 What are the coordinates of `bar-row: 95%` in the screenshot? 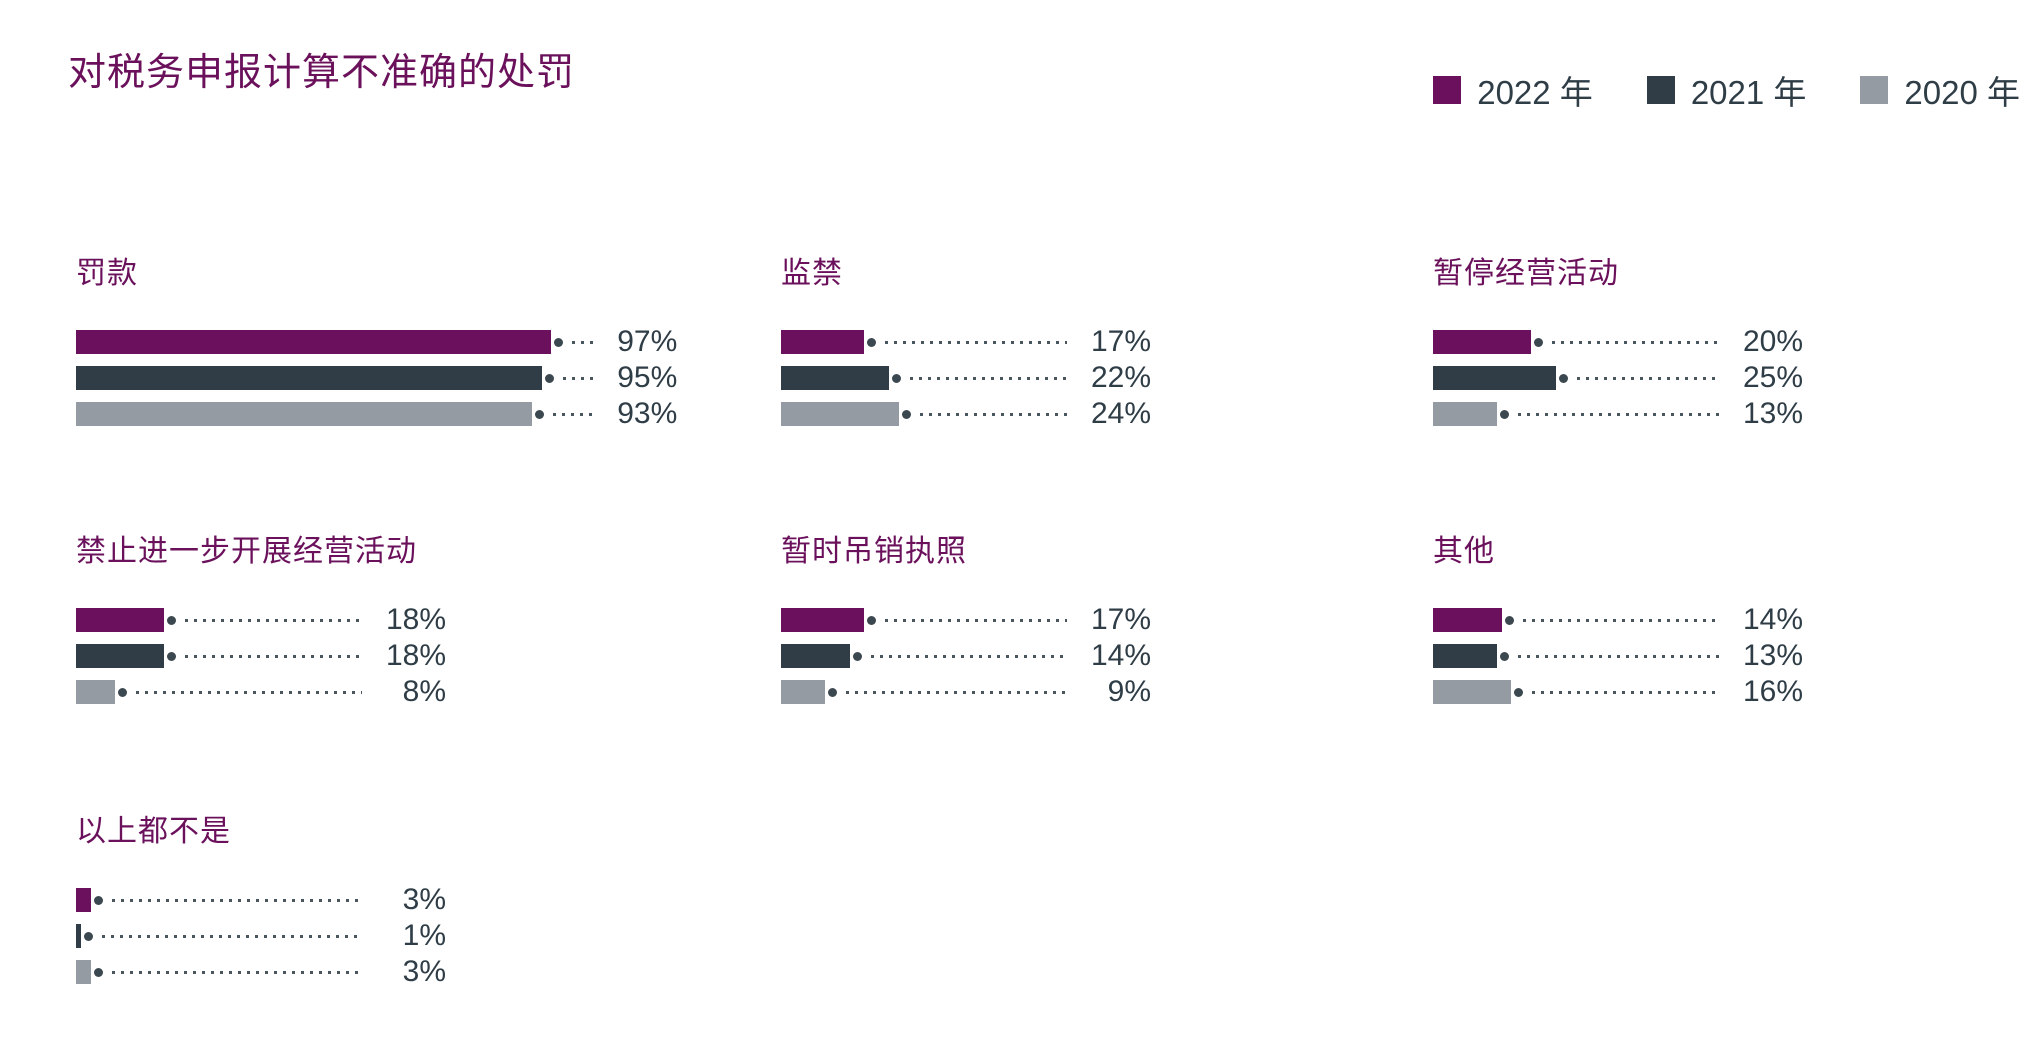 It's located at (376, 378).